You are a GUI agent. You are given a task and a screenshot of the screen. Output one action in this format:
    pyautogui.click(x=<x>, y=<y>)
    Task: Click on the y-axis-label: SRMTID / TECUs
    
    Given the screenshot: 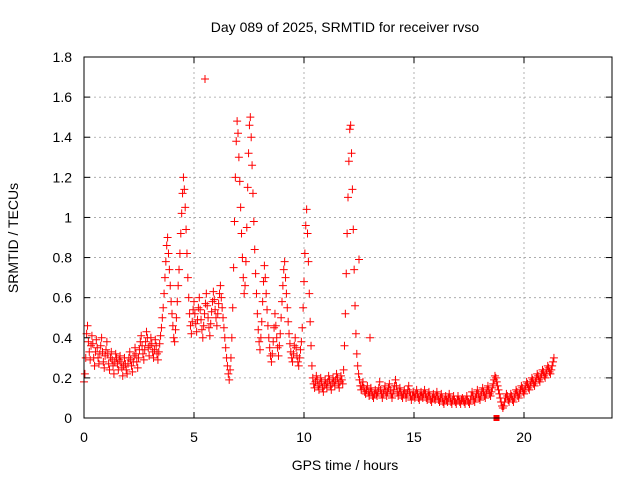 What is the action you would take?
    pyautogui.click(x=13, y=238)
    